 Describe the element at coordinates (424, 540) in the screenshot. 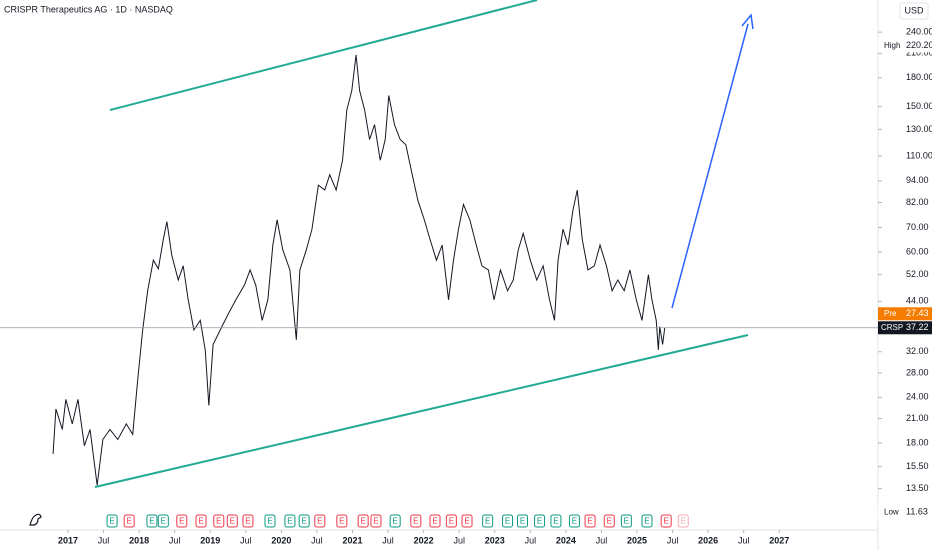

I see `x-tick-label: 2022` at that location.